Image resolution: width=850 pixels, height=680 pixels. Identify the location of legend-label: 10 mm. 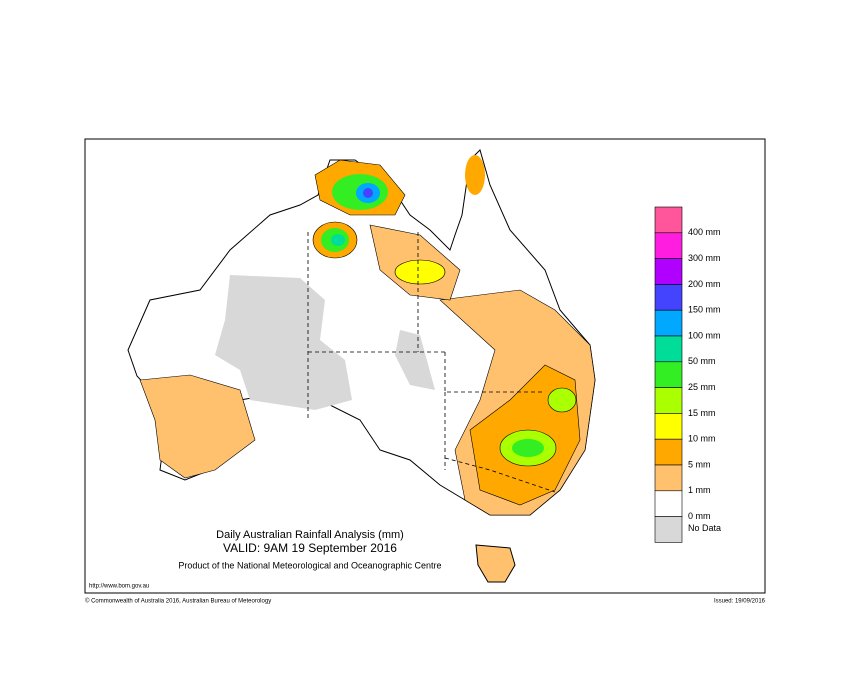
(702, 439).